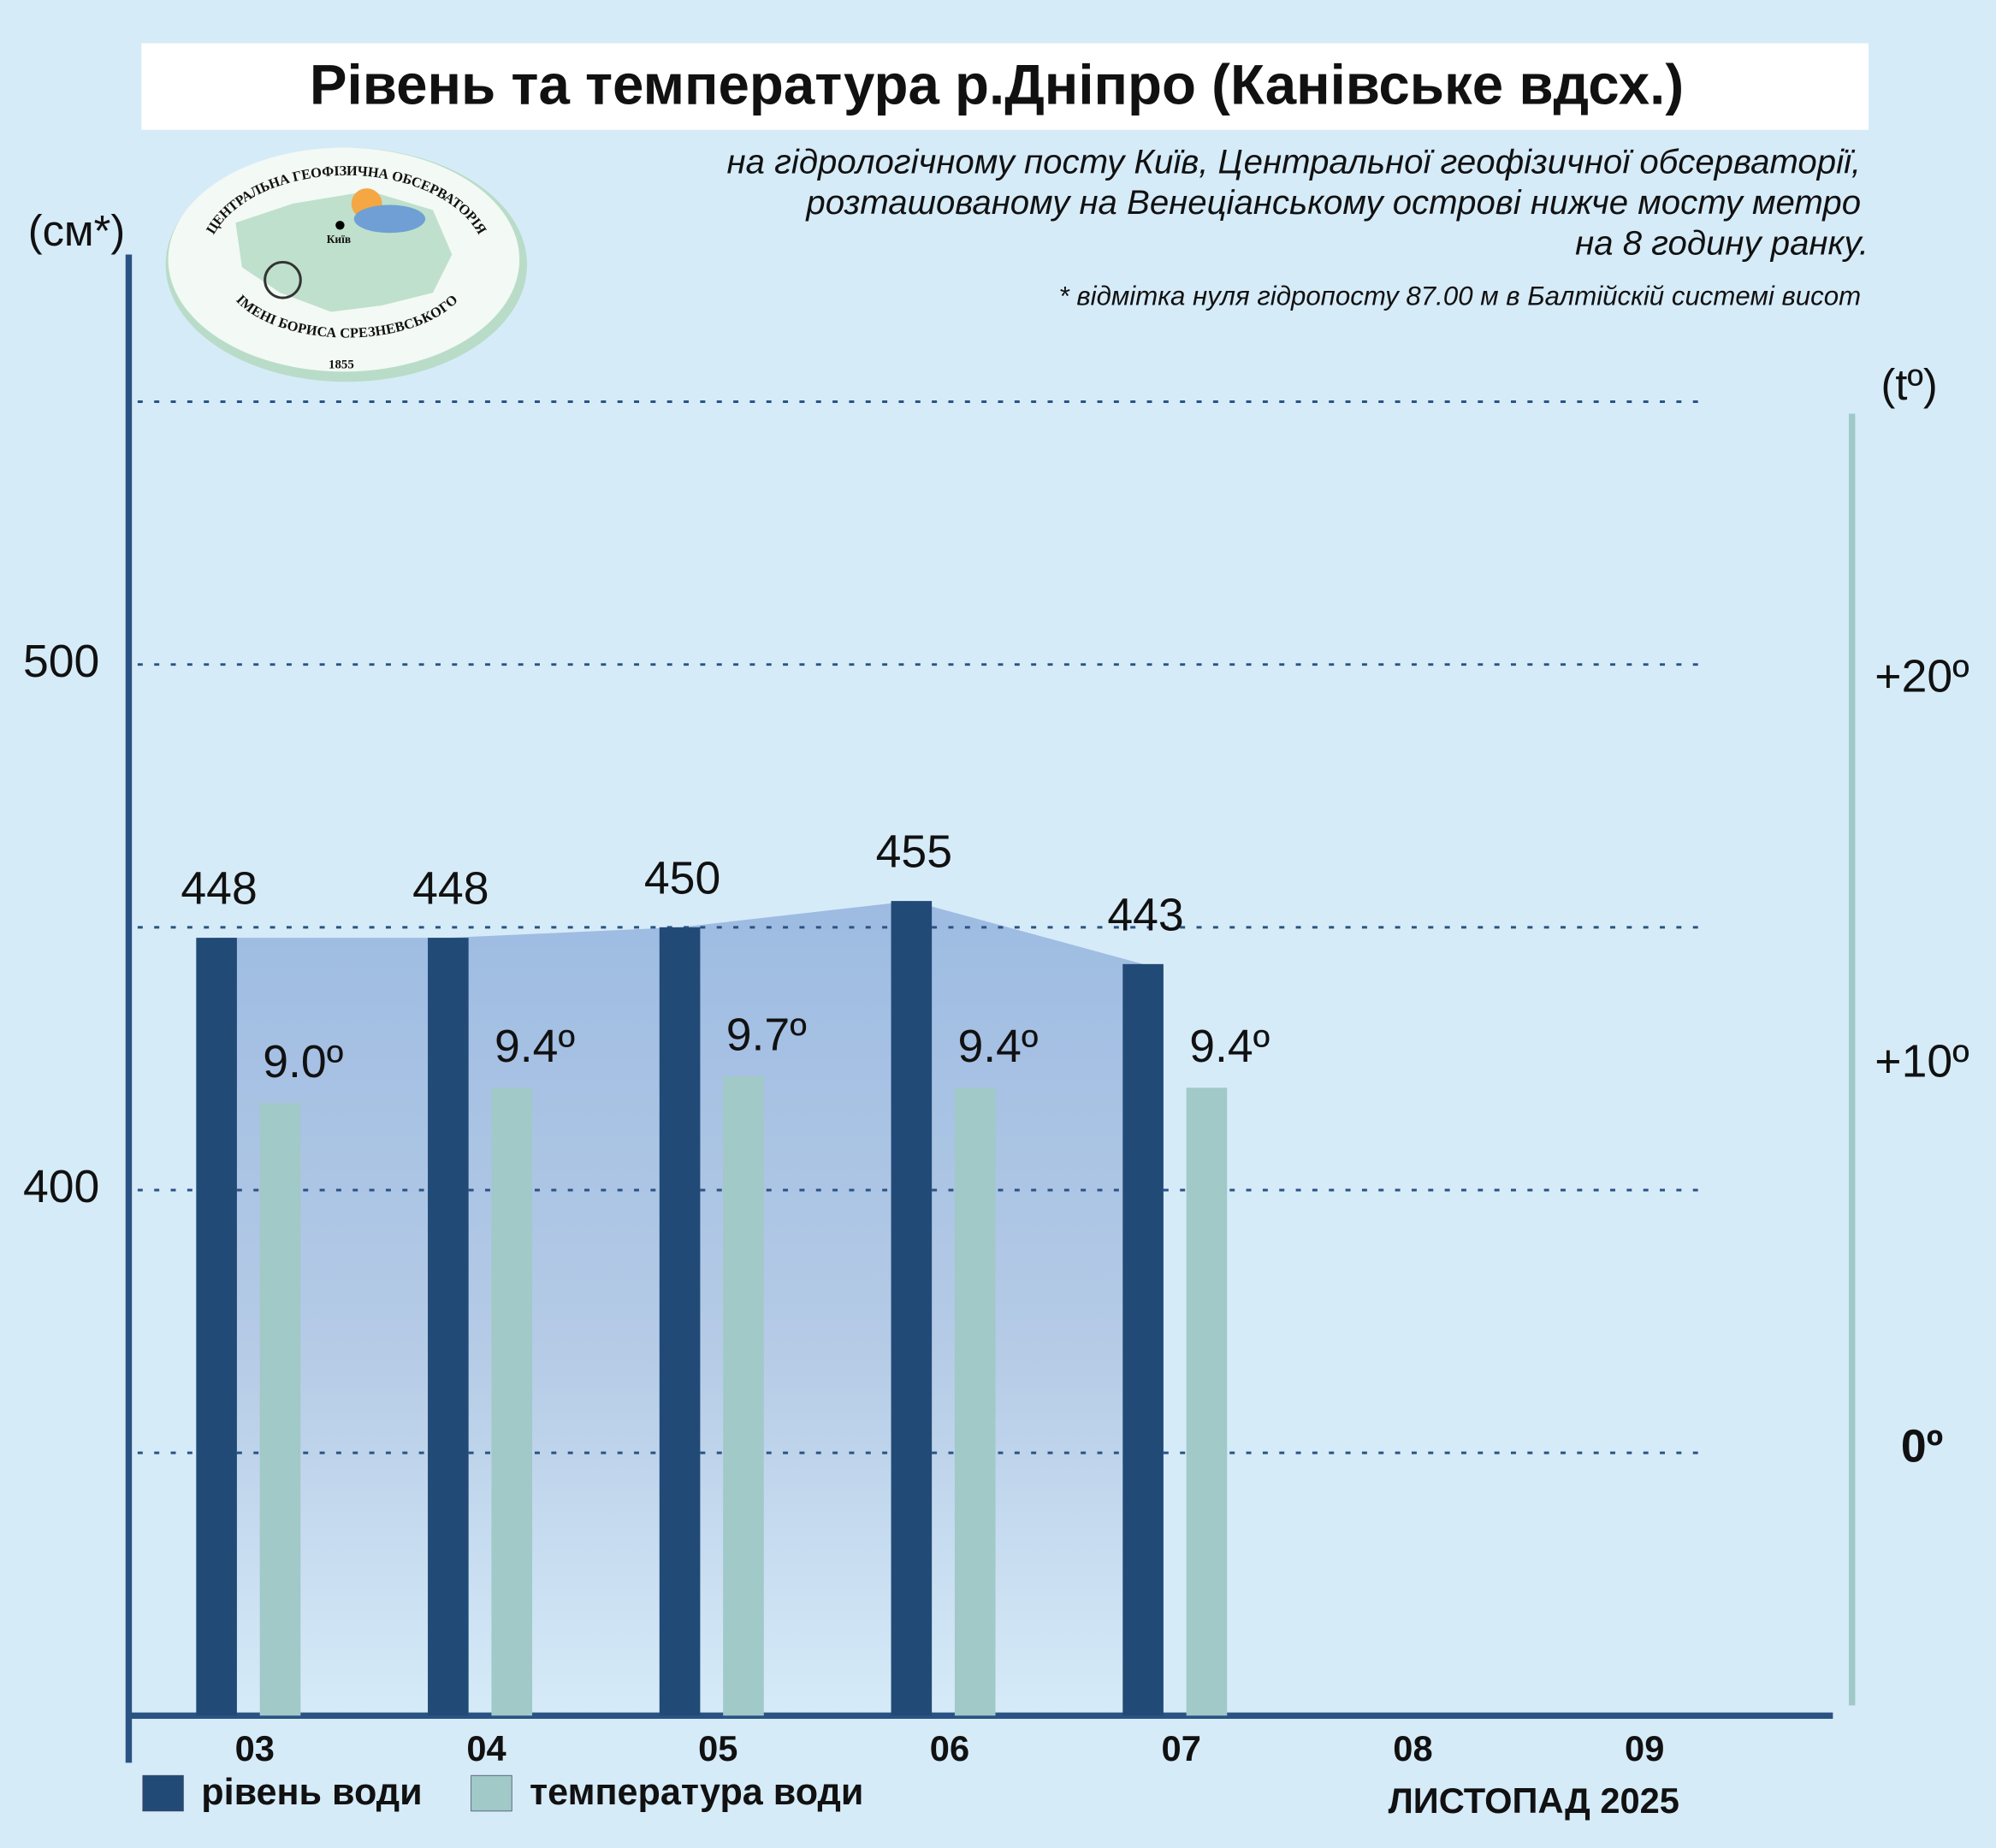 This screenshot has width=1996, height=1848. What do you see at coordinates (339, 239) in the screenshot?
I see `logo-city: Київ` at bounding box center [339, 239].